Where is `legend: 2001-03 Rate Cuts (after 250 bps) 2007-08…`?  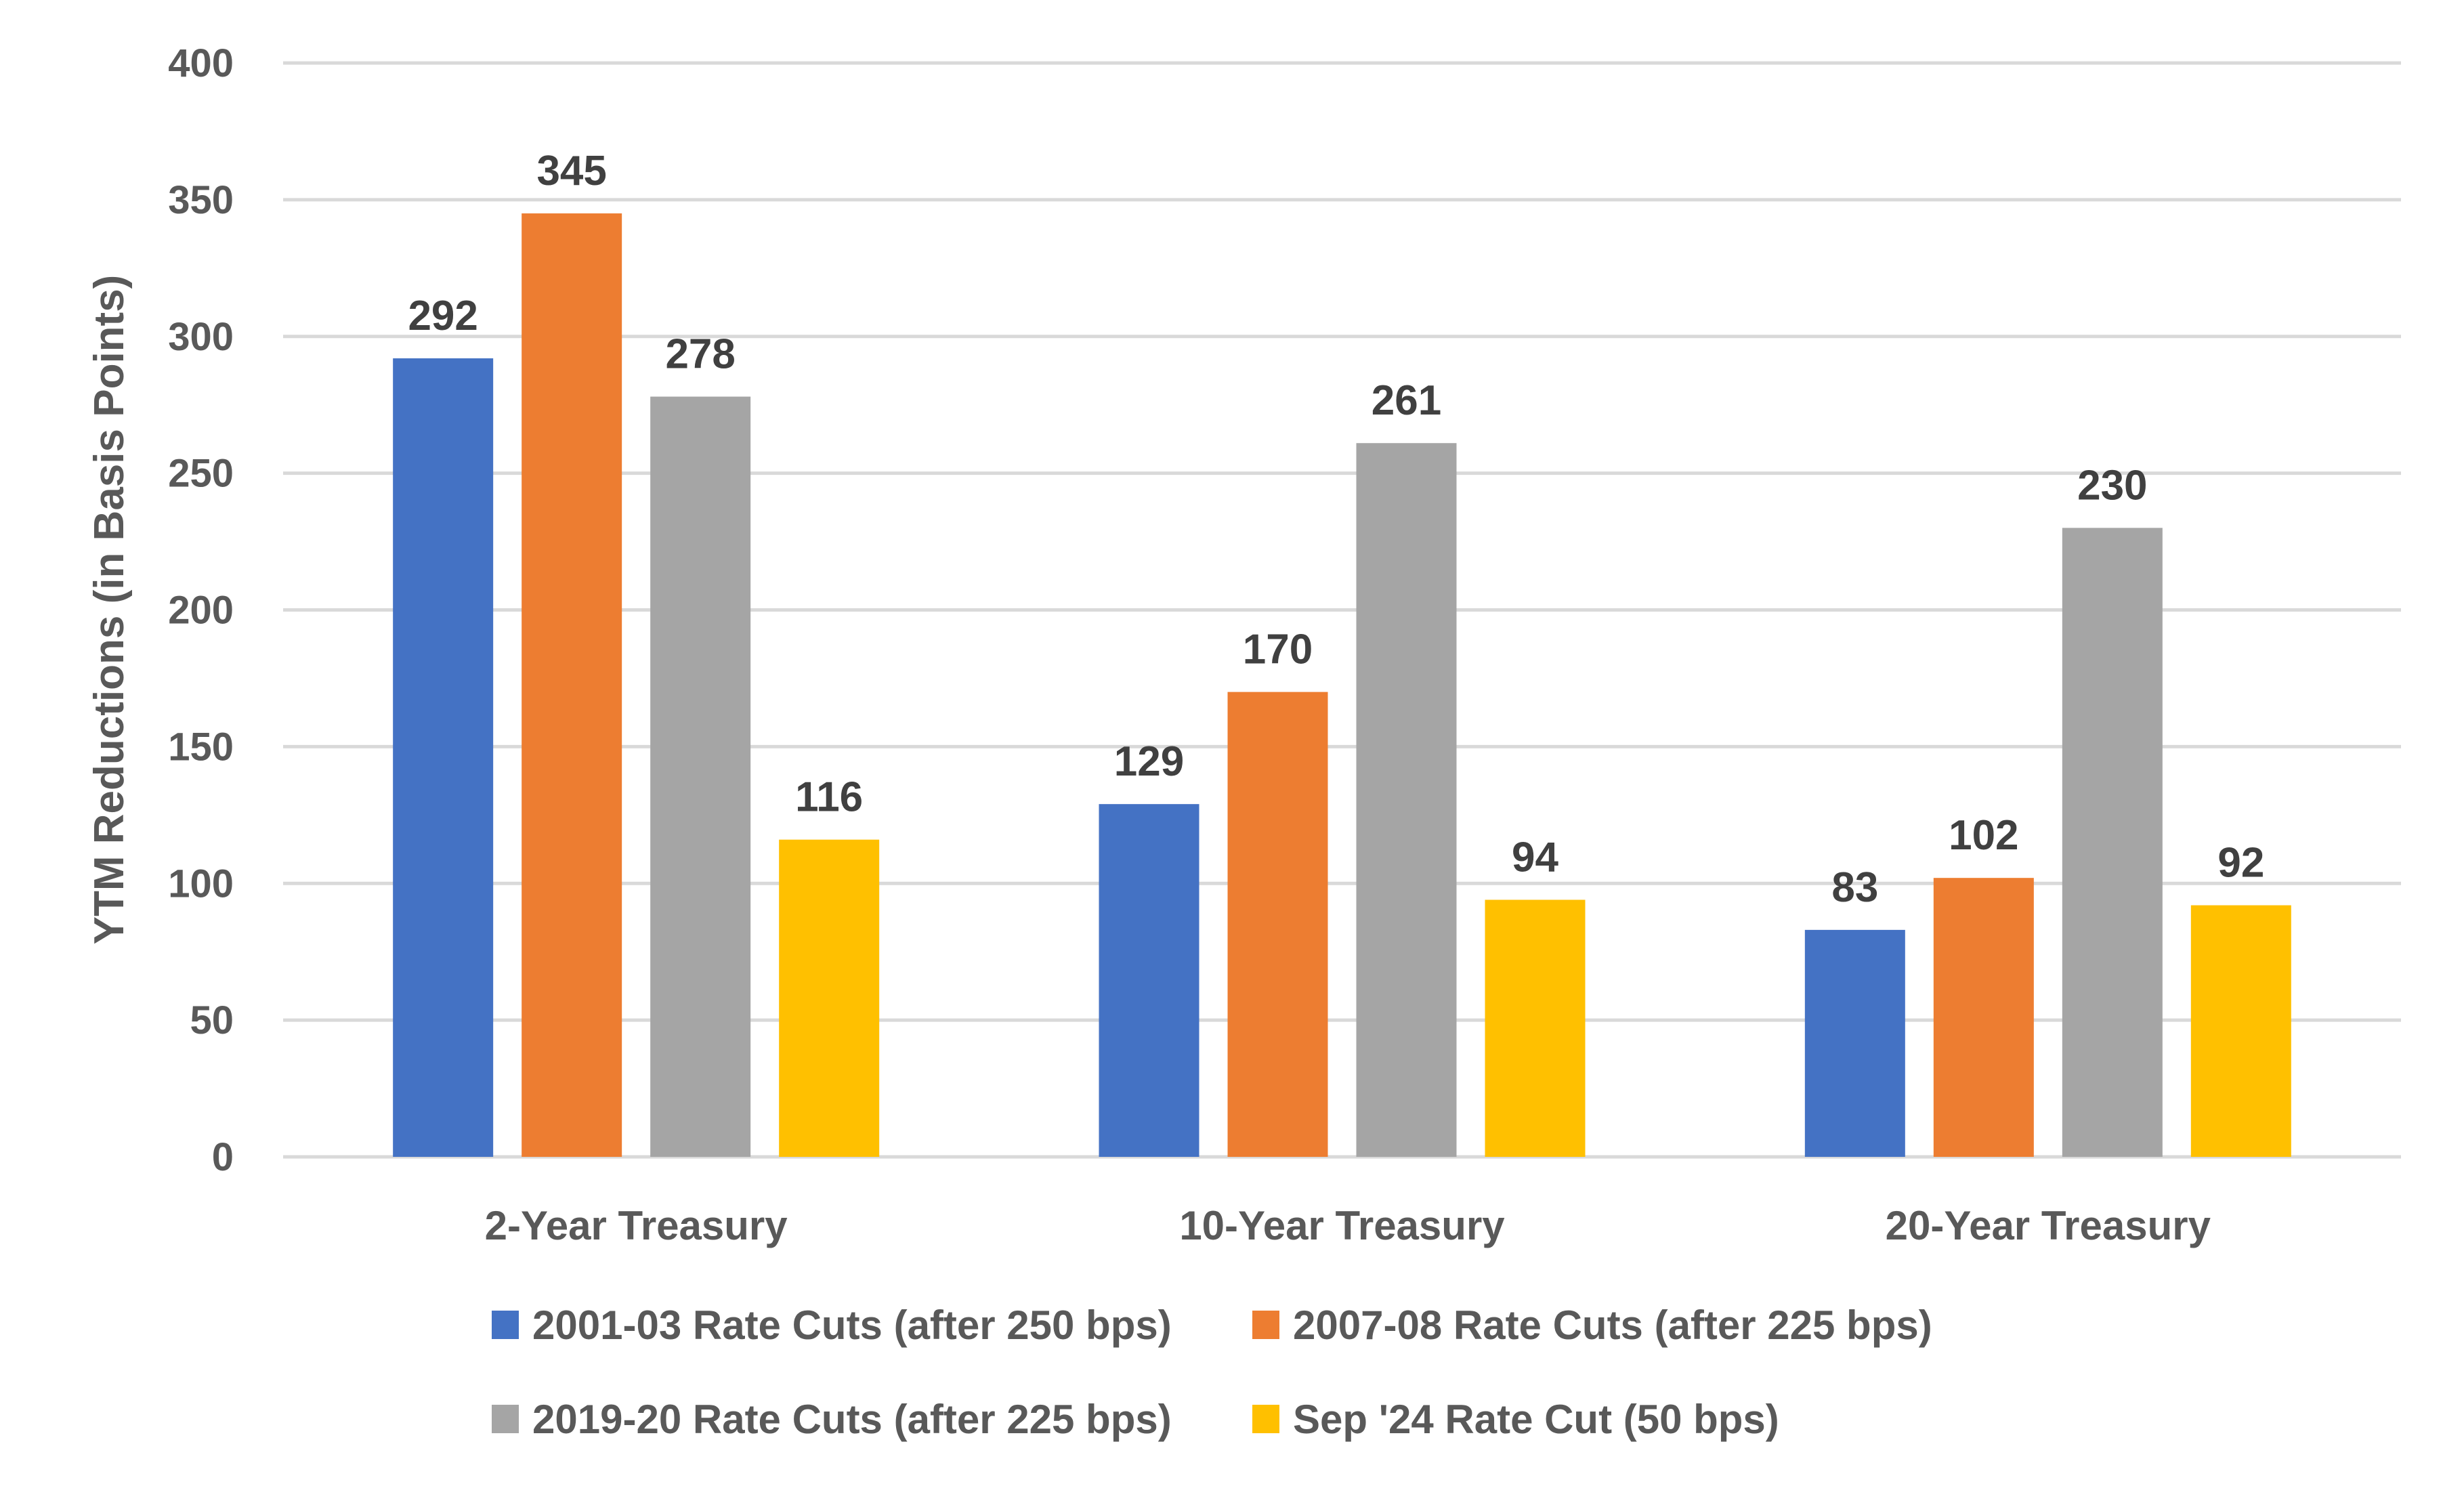
legend: 2001-03 Rate Cuts (after 250 bps) 2007-08… is located at coordinates (1212, 1372).